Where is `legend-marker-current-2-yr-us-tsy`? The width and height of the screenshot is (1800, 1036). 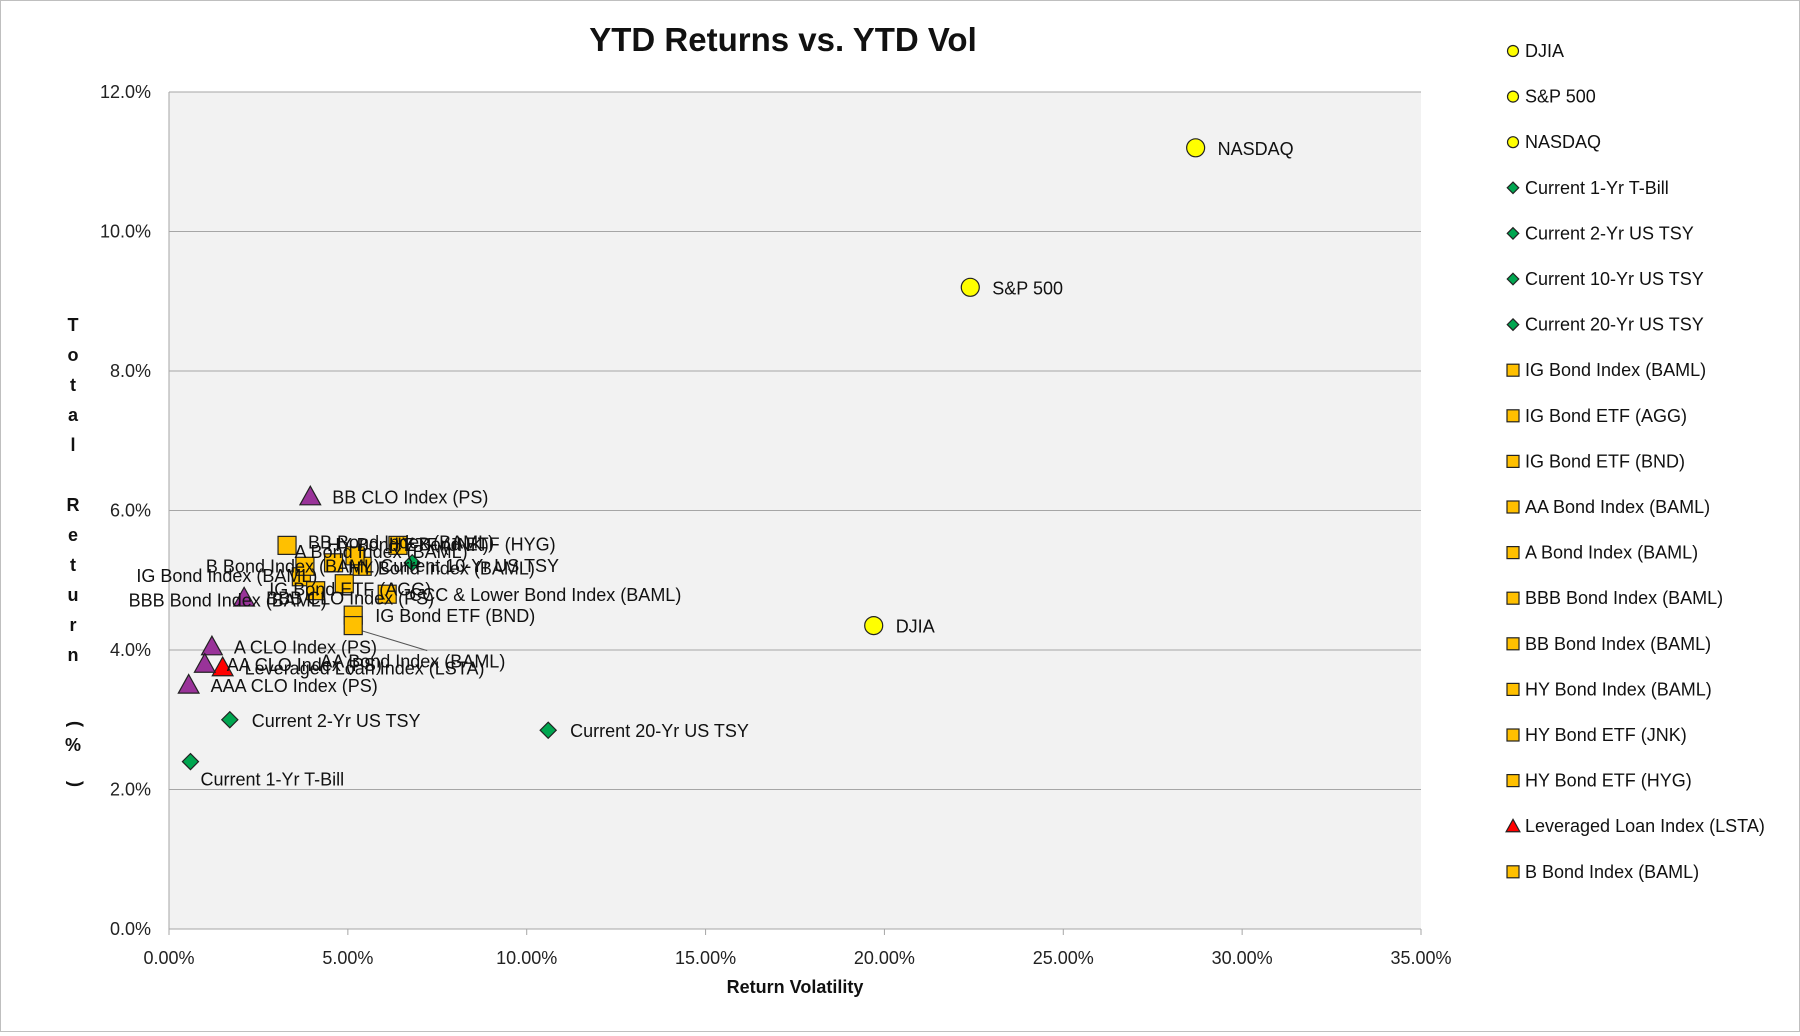
legend-marker-current-2-yr-us-tsy is located at coordinates (1513, 233).